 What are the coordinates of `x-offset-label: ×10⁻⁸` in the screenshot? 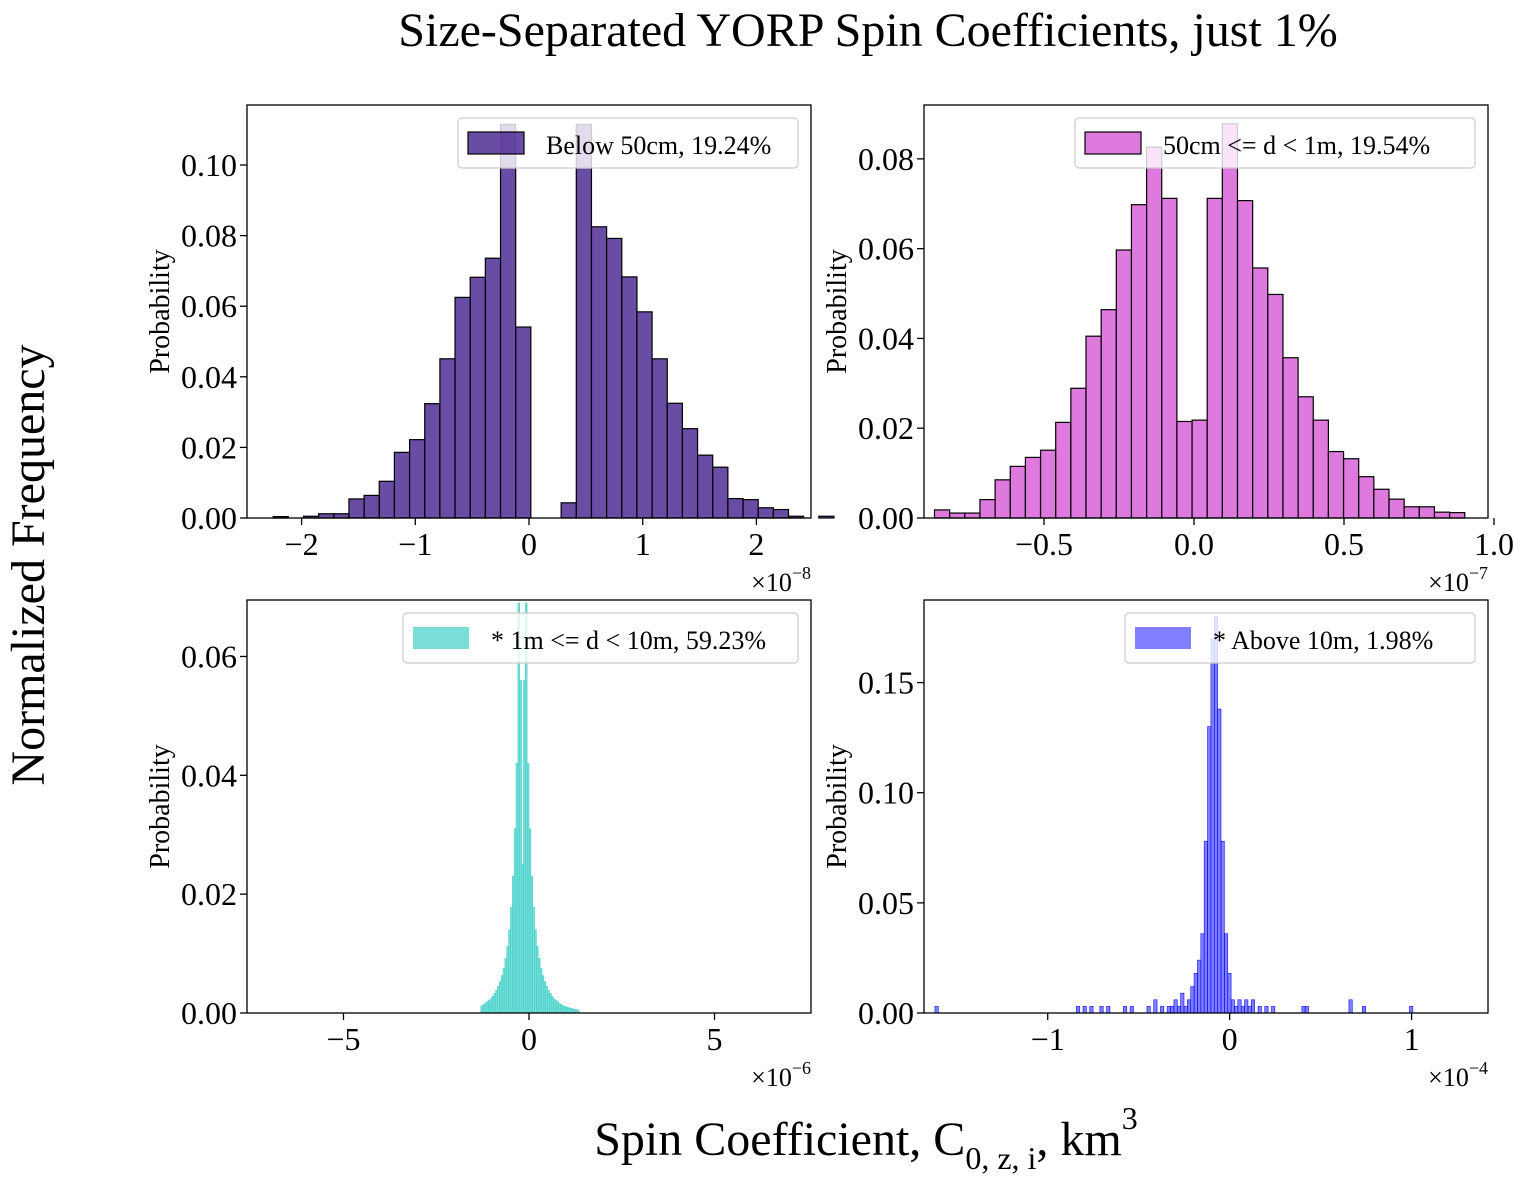 It's located at (781, 580).